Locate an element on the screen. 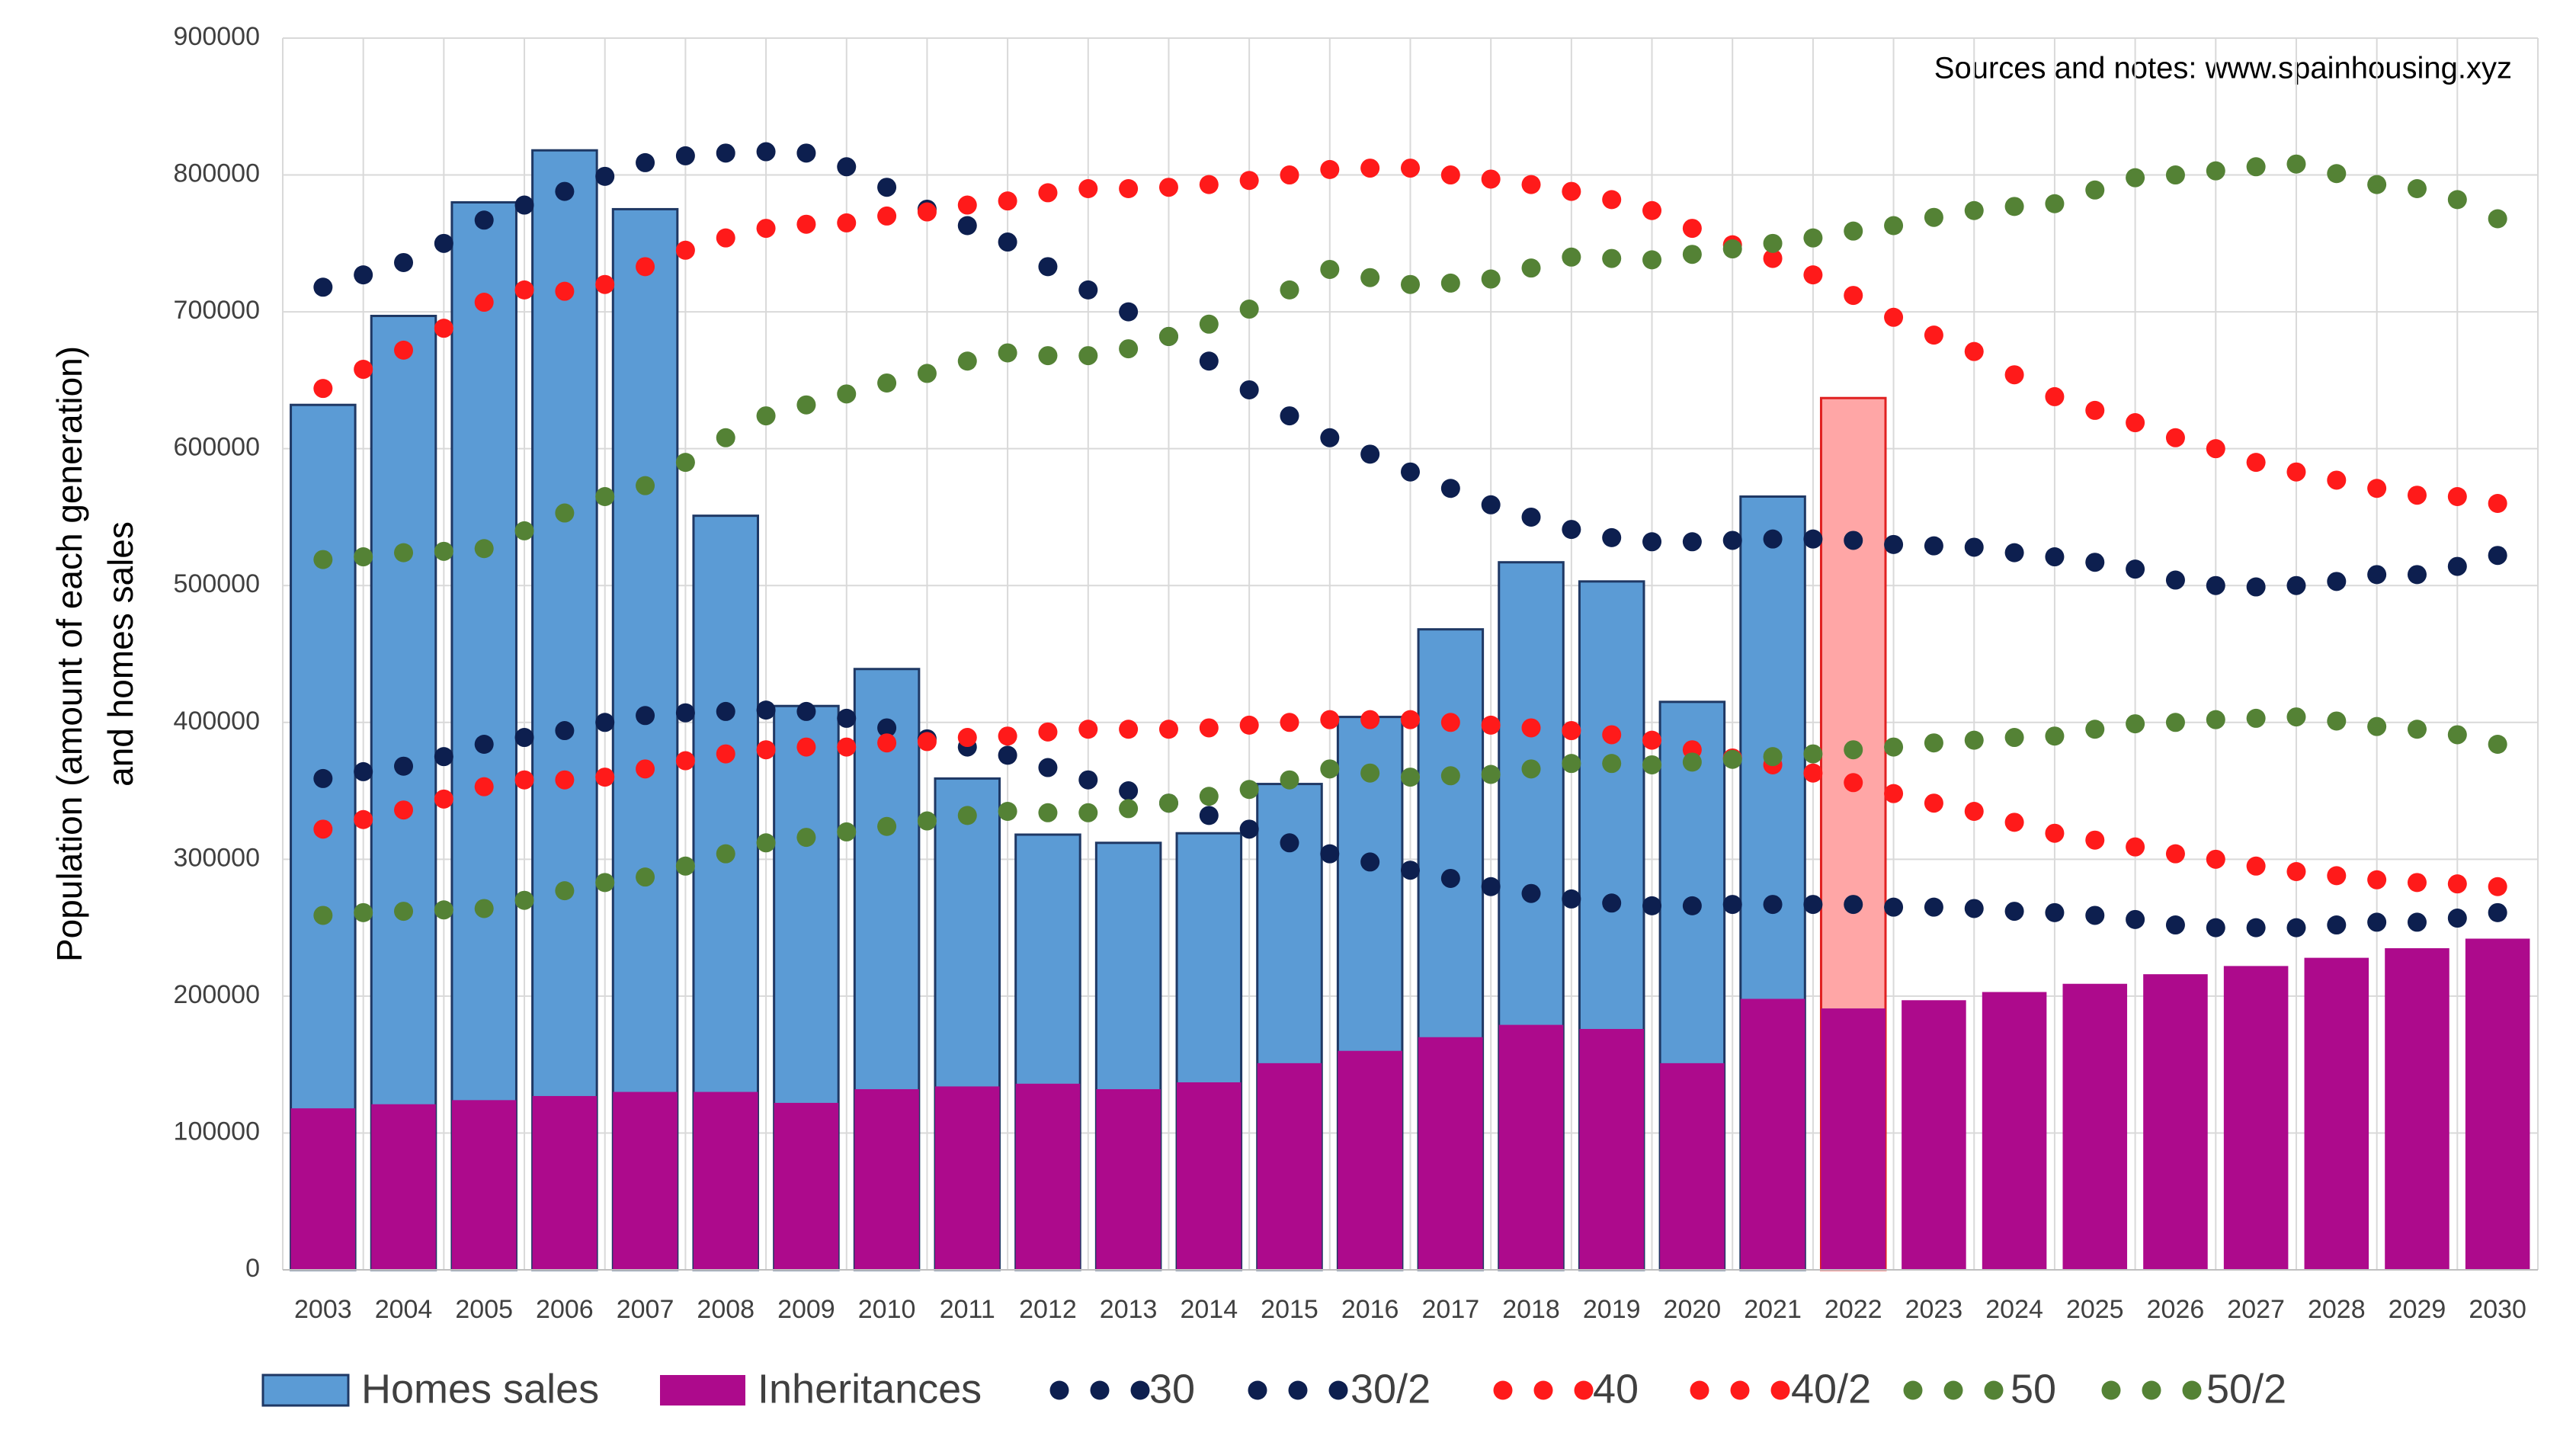 Image resolution: width=2576 pixels, height=1452 pixels. legend-label: Homes sales is located at coordinates (480, 1389).